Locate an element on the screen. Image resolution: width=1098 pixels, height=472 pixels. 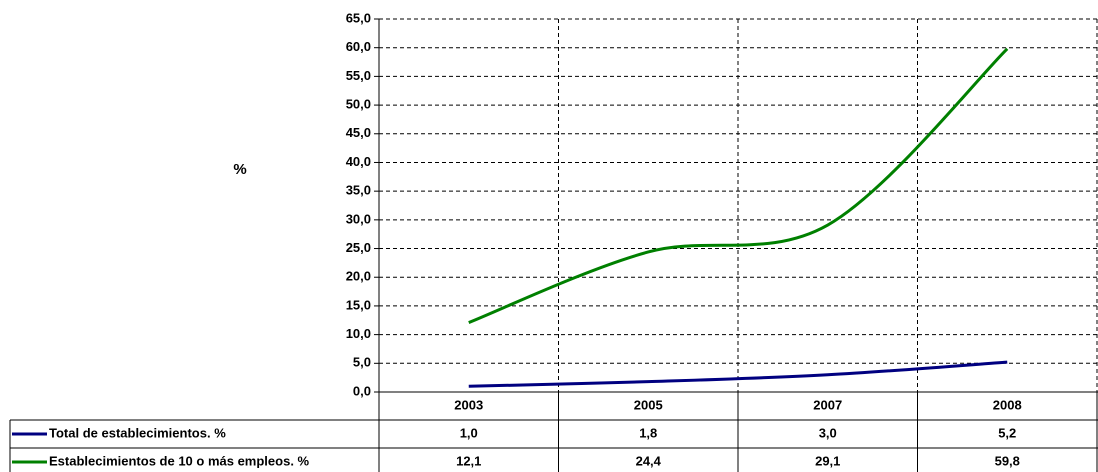
y-tick-label: 40,0 is located at coordinates (358, 161).